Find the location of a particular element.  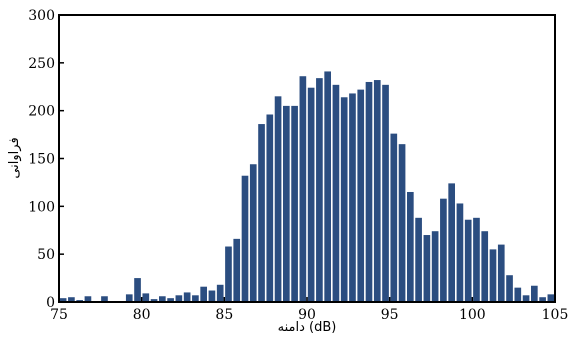

x-tick-label: 75 is located at coordinates (59, 315).